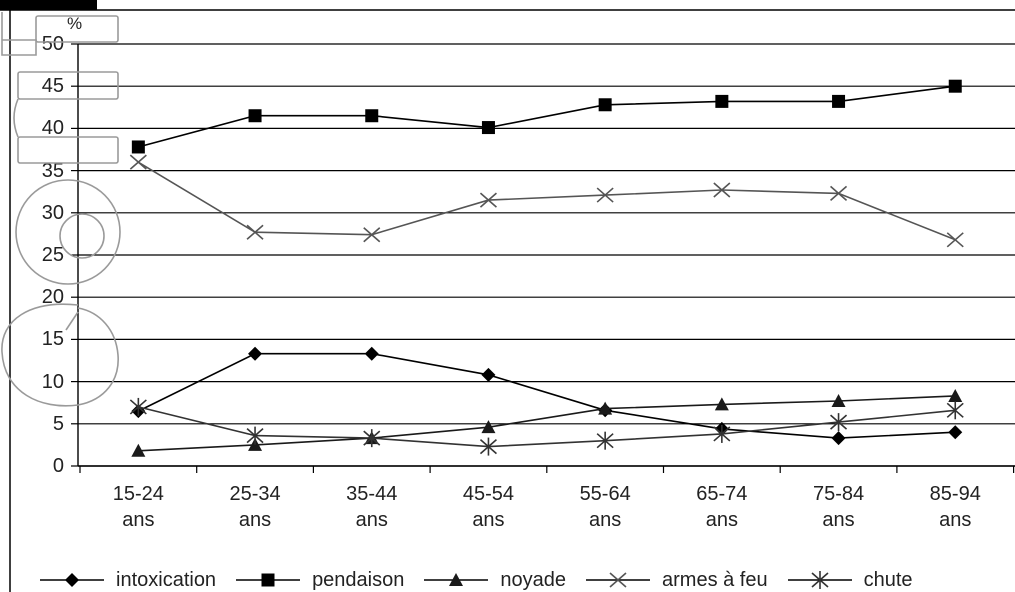  What do you see at coordinates (255, 507) in the screenshot?
I see `x-category-label: 25-34 ans` at bounding box center [255, 507].